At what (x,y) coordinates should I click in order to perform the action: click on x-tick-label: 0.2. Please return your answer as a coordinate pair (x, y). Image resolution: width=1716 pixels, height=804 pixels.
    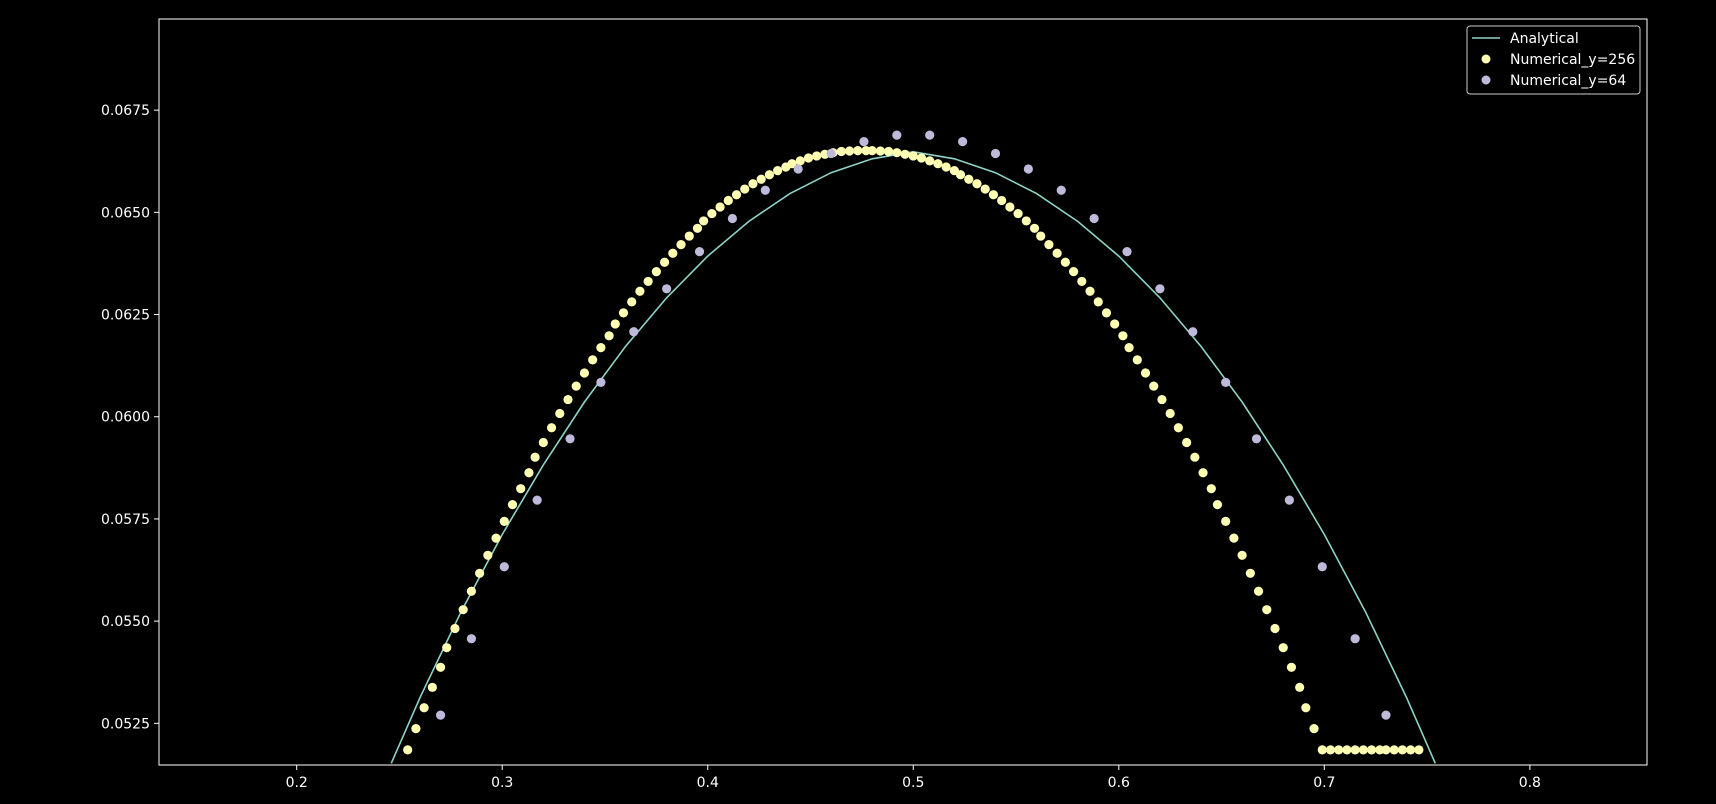
    Looking at the image, I should click on (297, 783).